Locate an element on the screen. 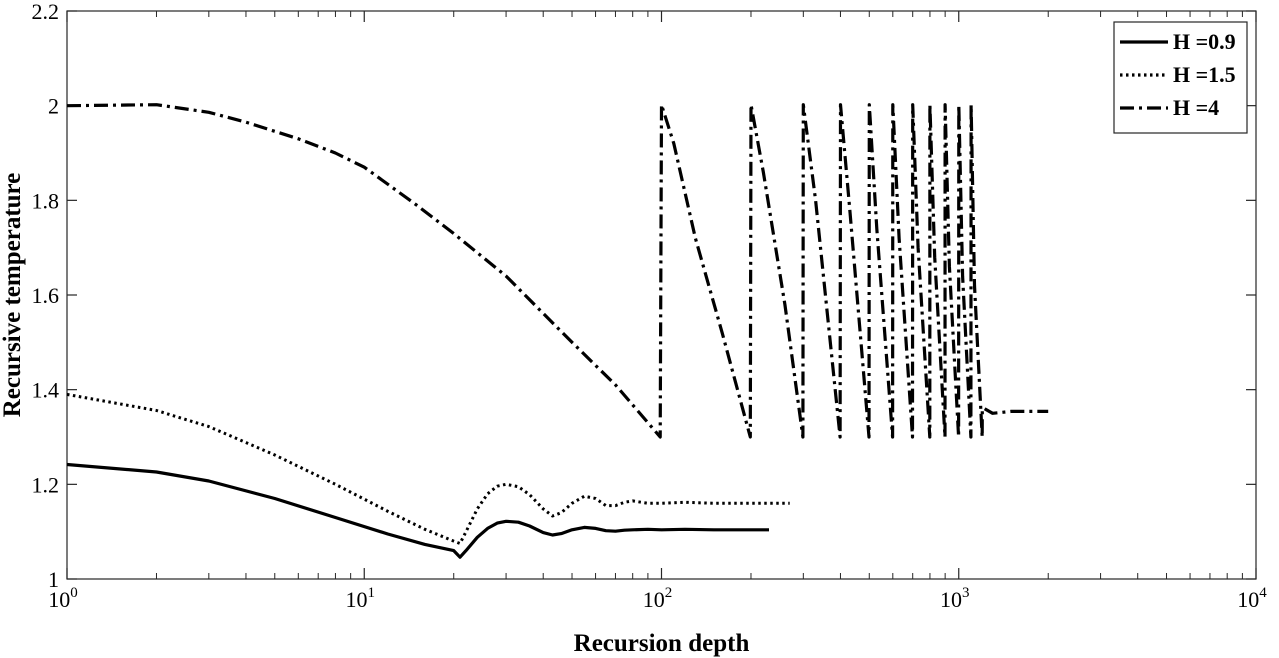 The height and width of the screenshot is (658, 1279). y-tick-label: 1.8 is located at coordinates (46, 200).